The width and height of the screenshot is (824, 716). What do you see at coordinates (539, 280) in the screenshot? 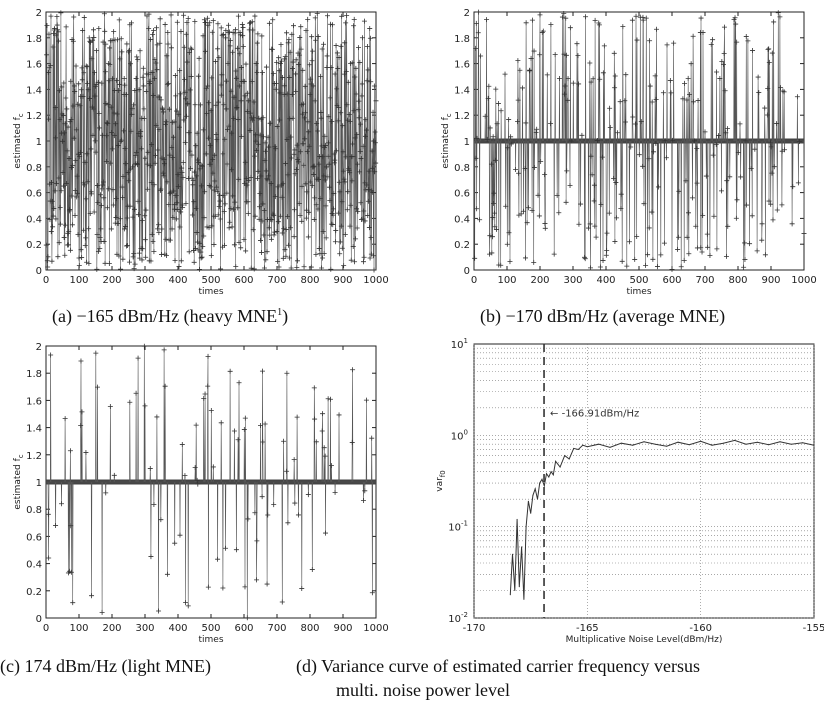
I see `x-tick-label: 200` at bounding box center [539, 280].